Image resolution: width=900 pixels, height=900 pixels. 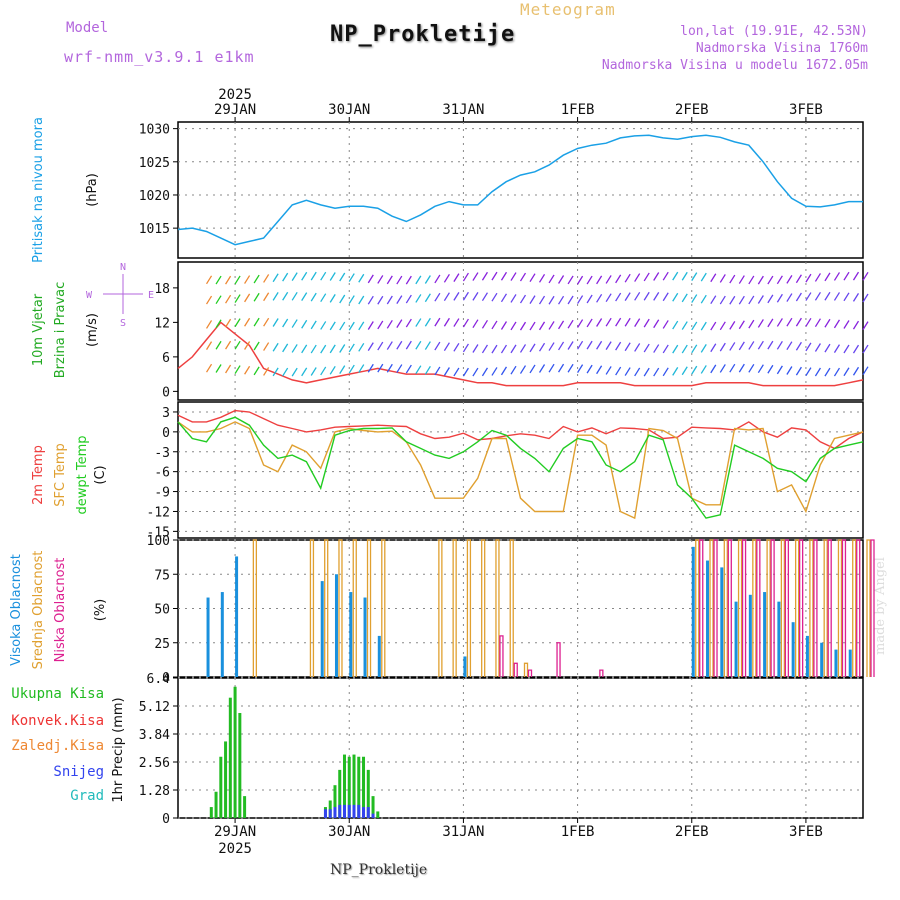 What do you see at coordinates (151, 295) in the screenshot?
I see `compass-label-e: E` at bounding box center [151, 295].